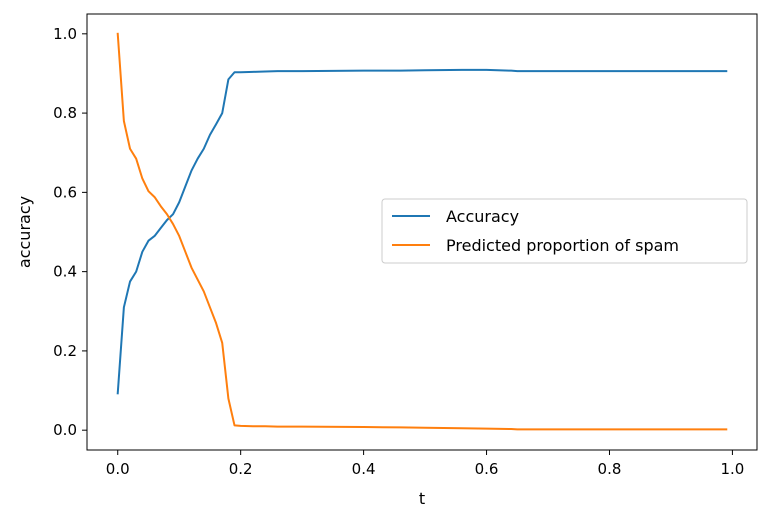 The image size is (771, 523). Describe the element at coordinates (24, 232) in the screenshot. I see `y-axis-label: accuracy` at that location.